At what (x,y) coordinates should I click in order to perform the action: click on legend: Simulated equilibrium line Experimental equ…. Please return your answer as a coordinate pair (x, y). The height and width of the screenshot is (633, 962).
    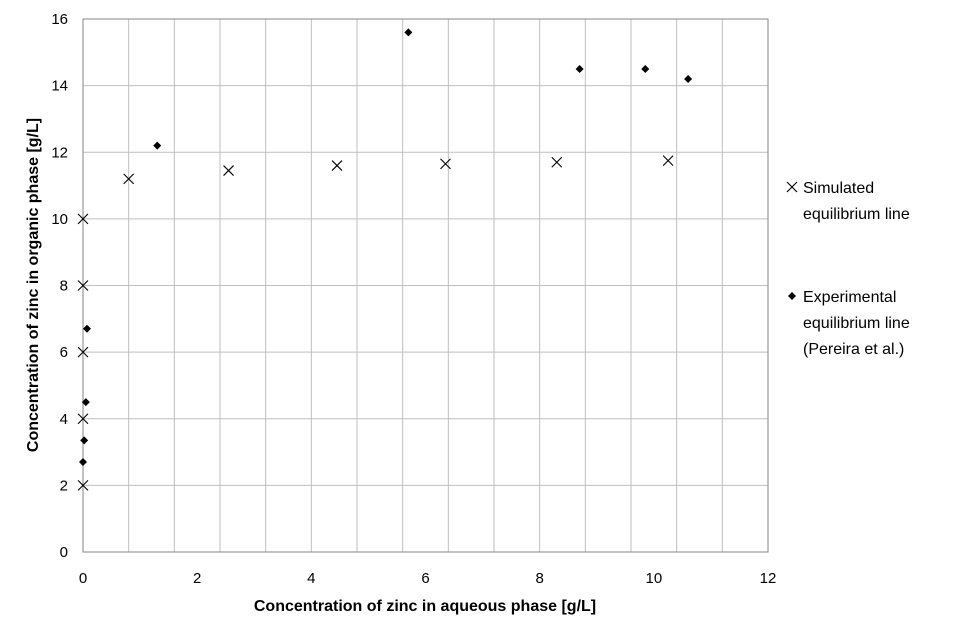
    Looking at the image, I should click on (848, 269).